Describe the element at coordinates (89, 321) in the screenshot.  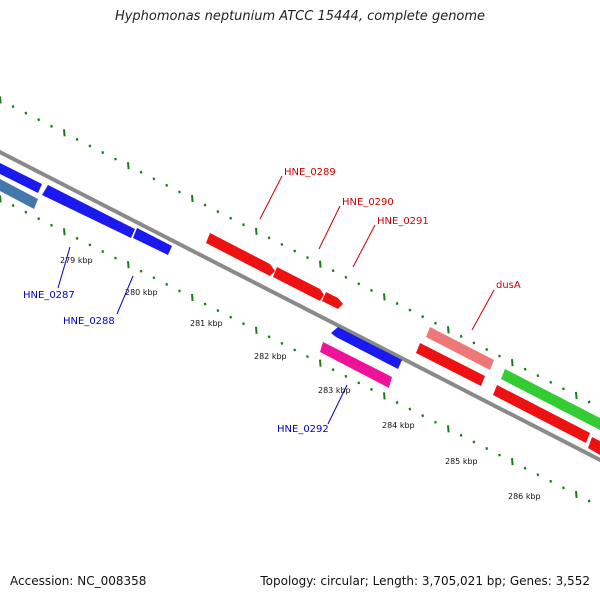
I see `gene-label-hne-0288: HNE_0288` at that location.